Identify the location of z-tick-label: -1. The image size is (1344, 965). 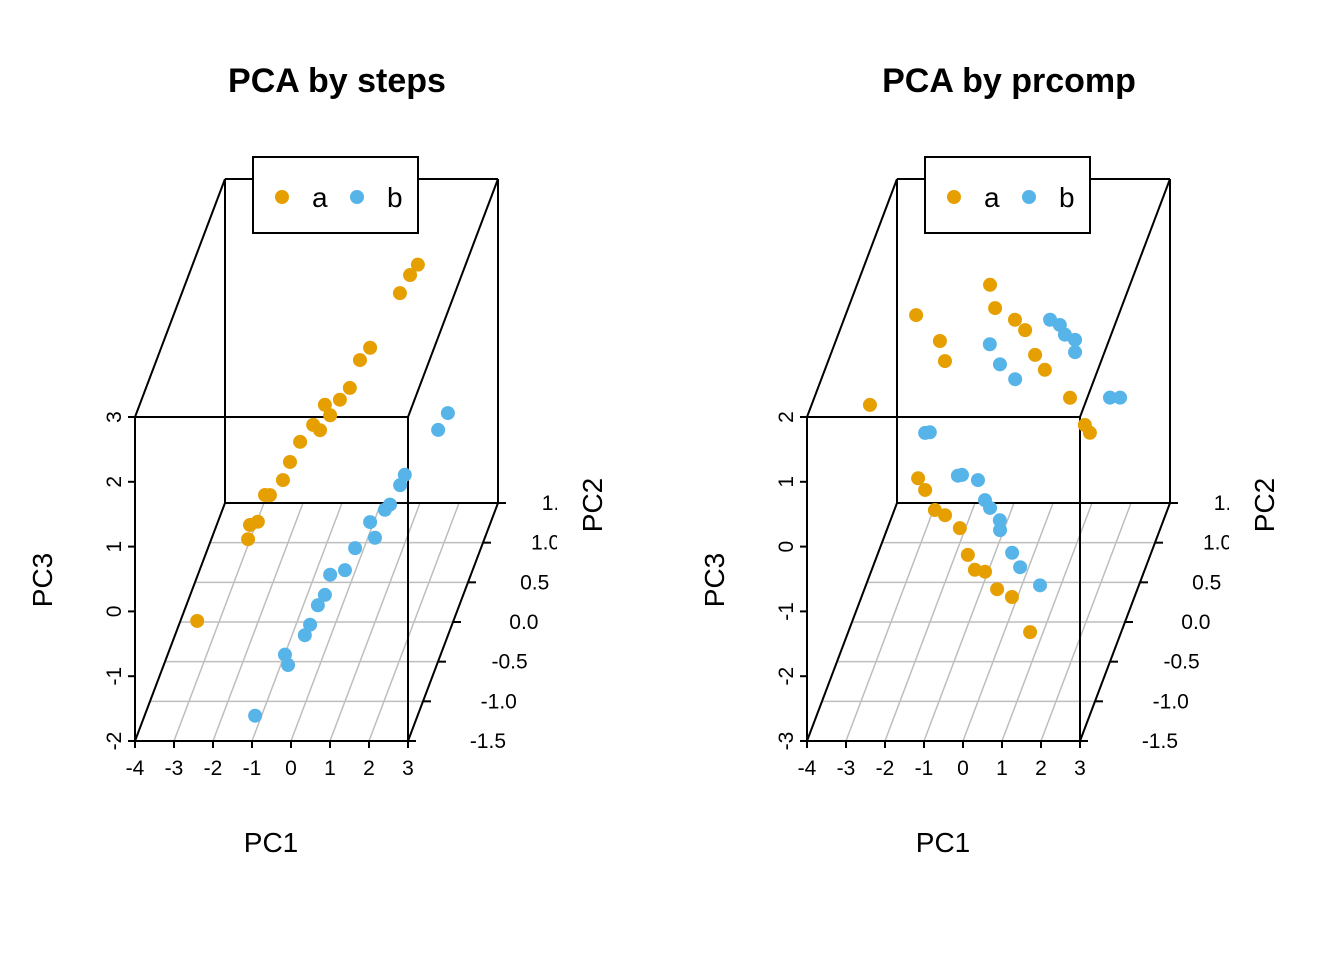
(114, 676).